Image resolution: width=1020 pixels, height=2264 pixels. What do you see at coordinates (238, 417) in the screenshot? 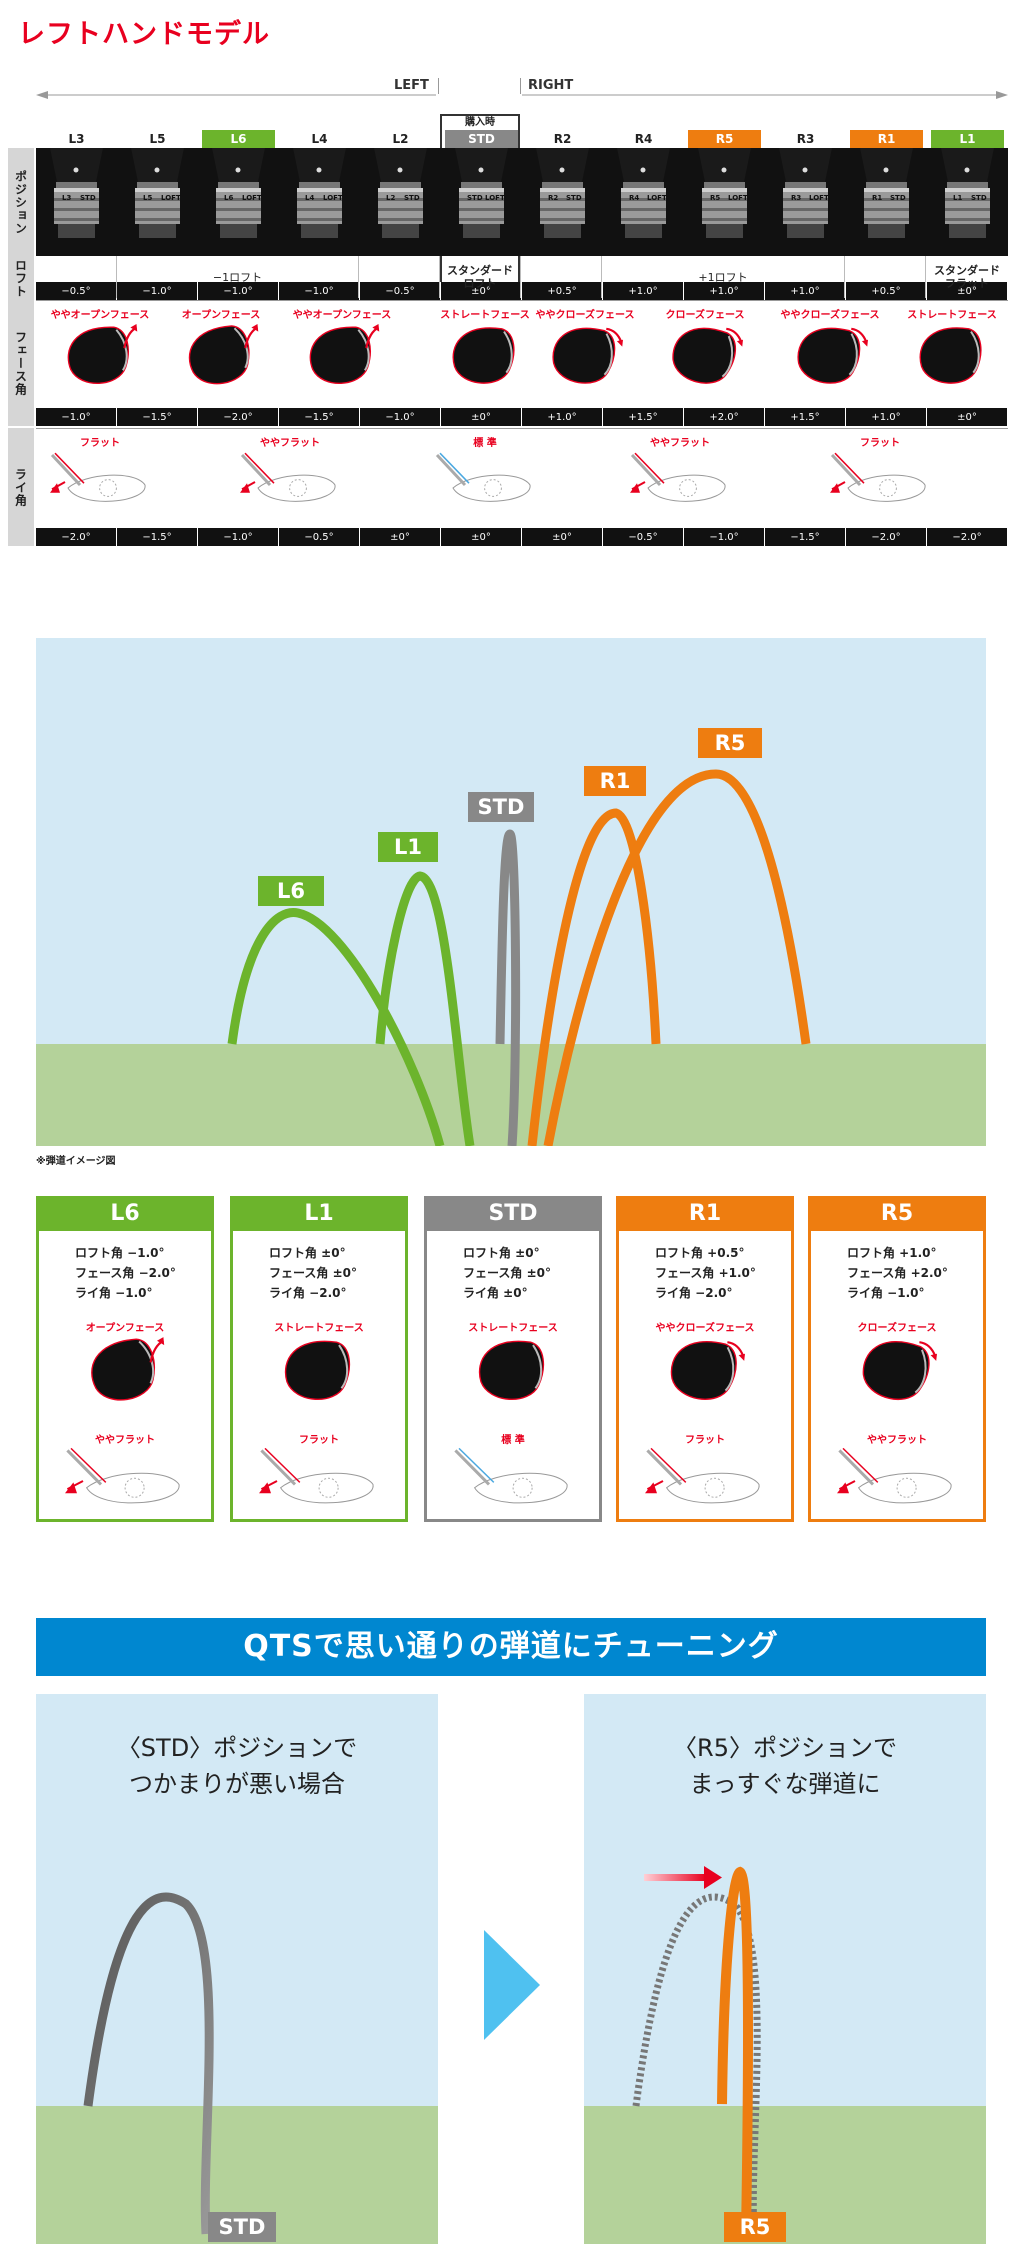
I see `face-value: −2.0°` at bounding box center [238, 417].